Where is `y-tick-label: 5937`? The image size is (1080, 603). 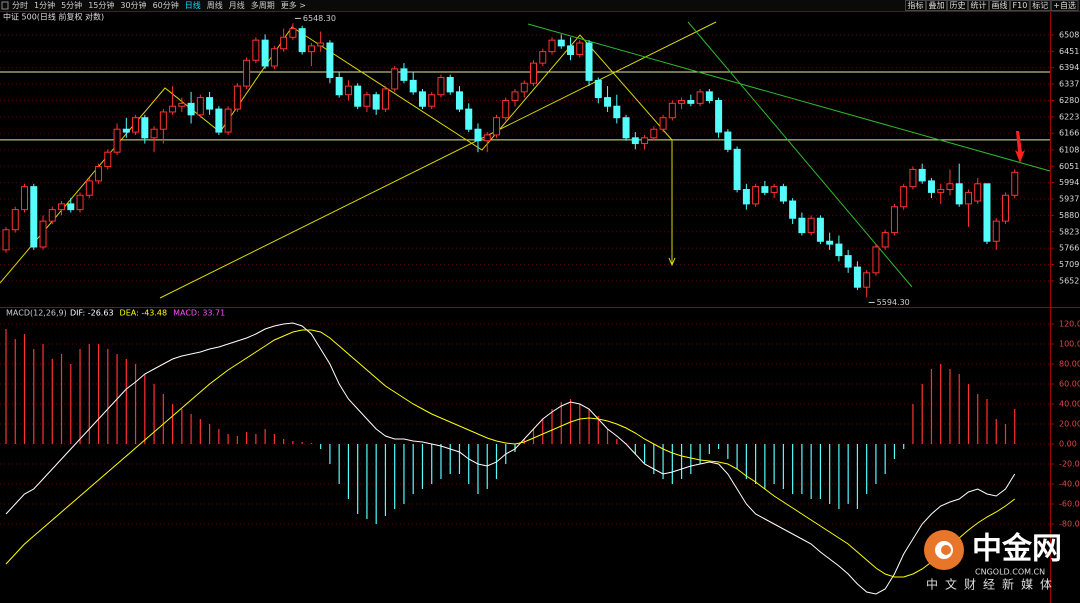 y-tick-label: 5937 is located at coordinates (1069, 199).